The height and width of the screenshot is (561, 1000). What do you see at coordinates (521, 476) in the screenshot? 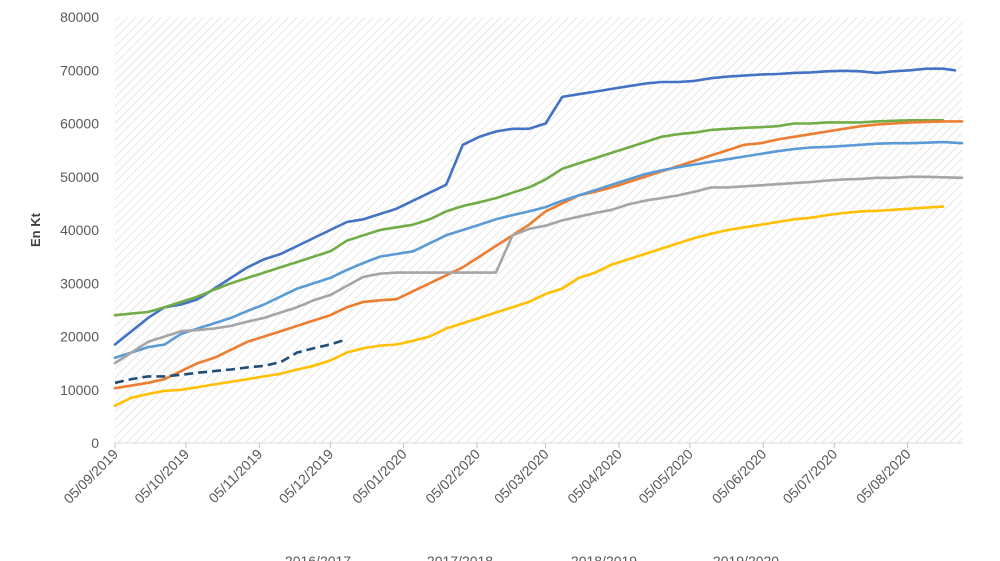
I see `x-tick-label: 05/03/2020` at bounding box center [521, 476].